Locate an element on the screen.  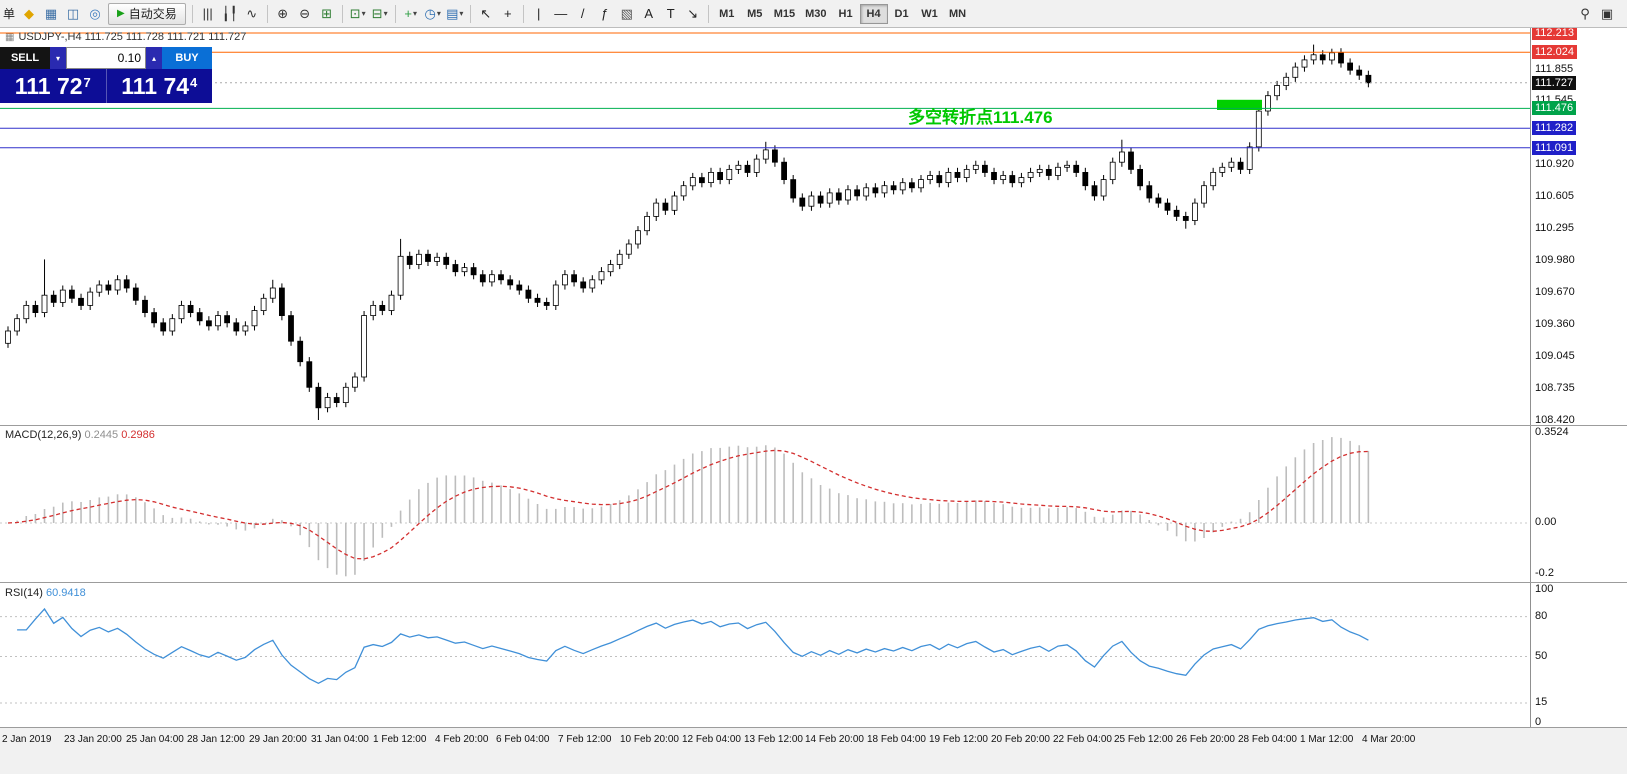
templates-icon: ▤ ▾ is located at coordinates (455, 13).